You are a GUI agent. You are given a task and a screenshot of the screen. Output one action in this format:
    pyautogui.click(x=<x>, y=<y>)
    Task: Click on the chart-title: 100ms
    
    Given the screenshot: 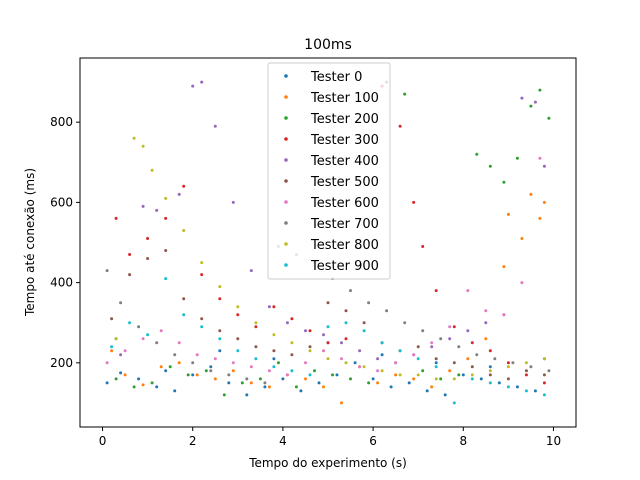 What is the action you would take?
    pyautogui.click(x=328, y=45)
    